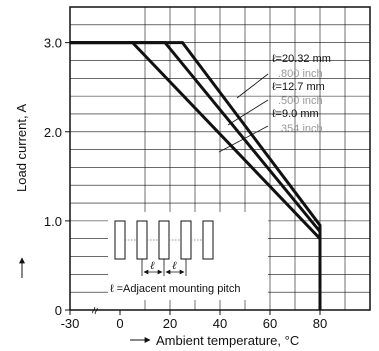 This screenshot has width=379, height=351. What do you see at coordinates (227, 340) in the screenshot?
I see `x-axis-label: Ambient temperature, °C` at bounding box center [227, 340].